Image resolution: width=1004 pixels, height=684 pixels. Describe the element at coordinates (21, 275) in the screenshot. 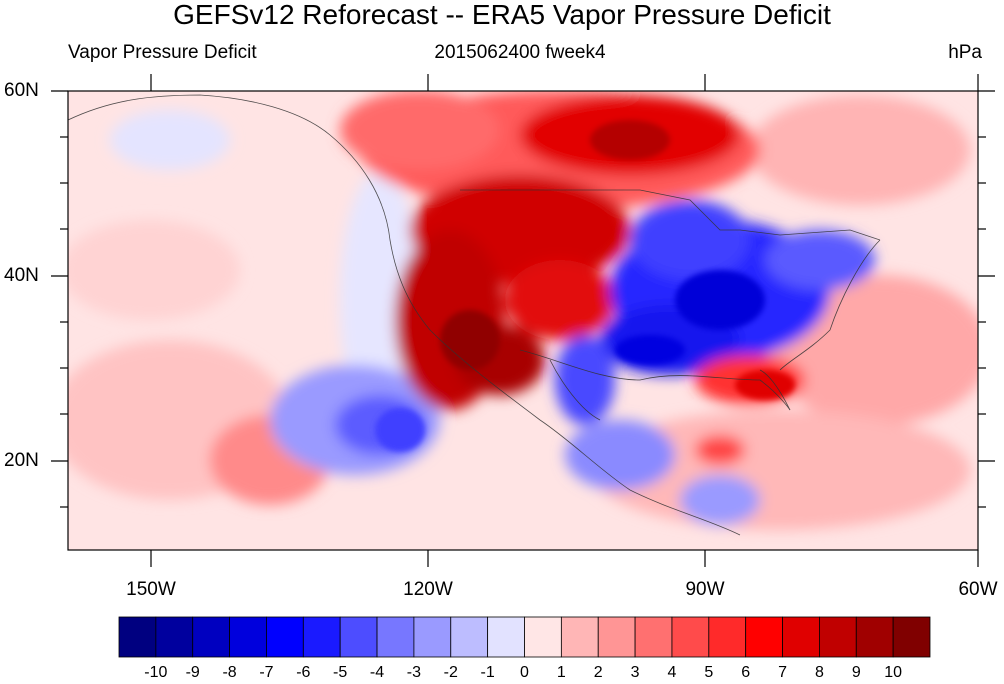

I see `lat-label-40n: 40N` at that location.